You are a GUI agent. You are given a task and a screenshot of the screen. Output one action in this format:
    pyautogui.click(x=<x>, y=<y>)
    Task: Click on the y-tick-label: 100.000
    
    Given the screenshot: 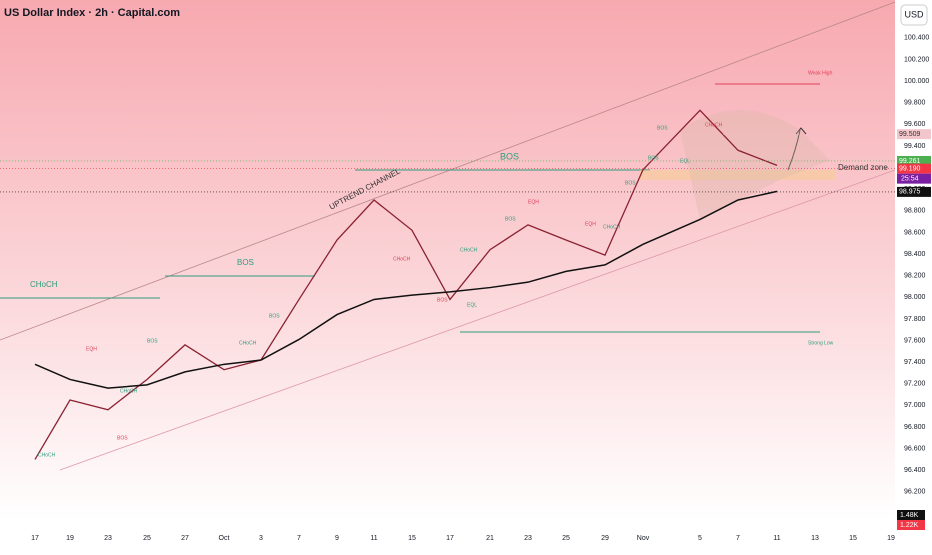 What is the action you would take?
    pyautogui.click(x=916, y=81)
    